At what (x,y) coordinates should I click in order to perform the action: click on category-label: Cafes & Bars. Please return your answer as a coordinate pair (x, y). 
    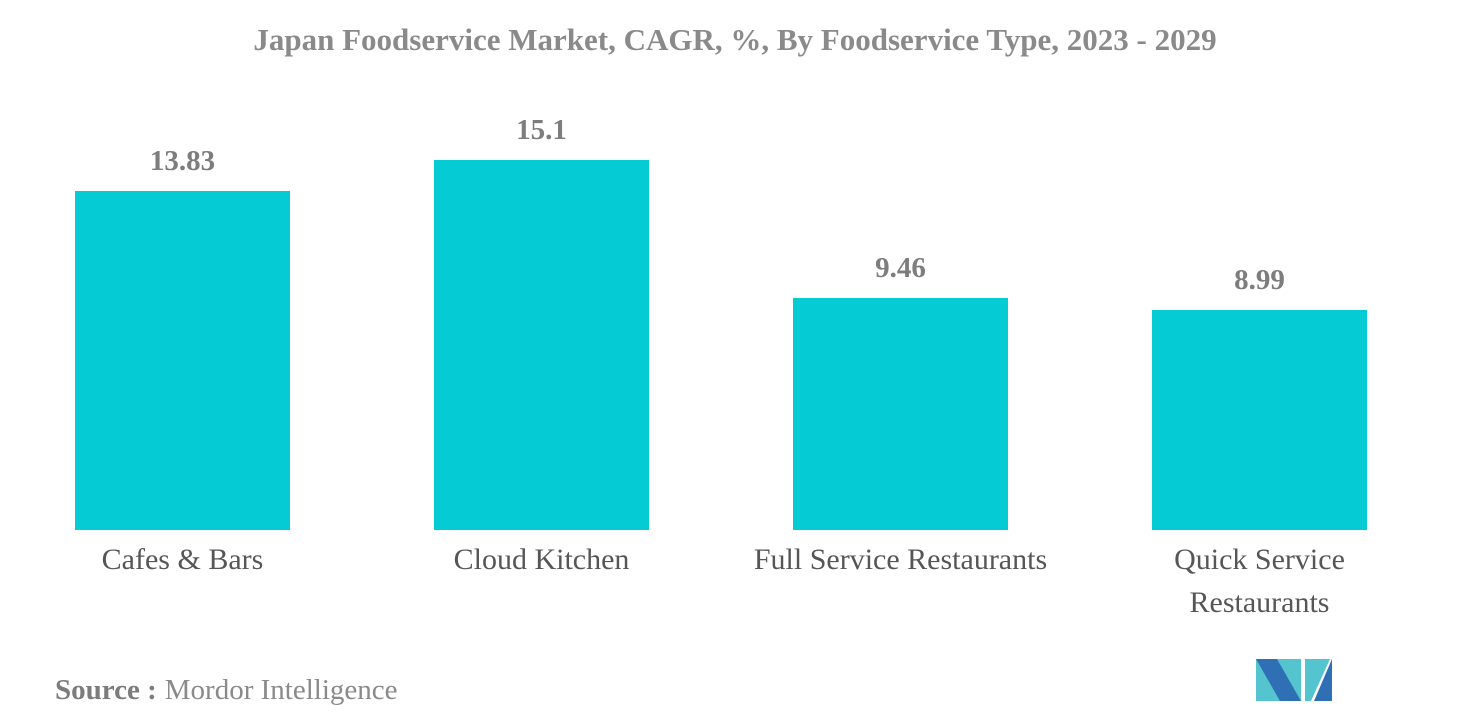
    Looking at the image, I should click on (182, 581).